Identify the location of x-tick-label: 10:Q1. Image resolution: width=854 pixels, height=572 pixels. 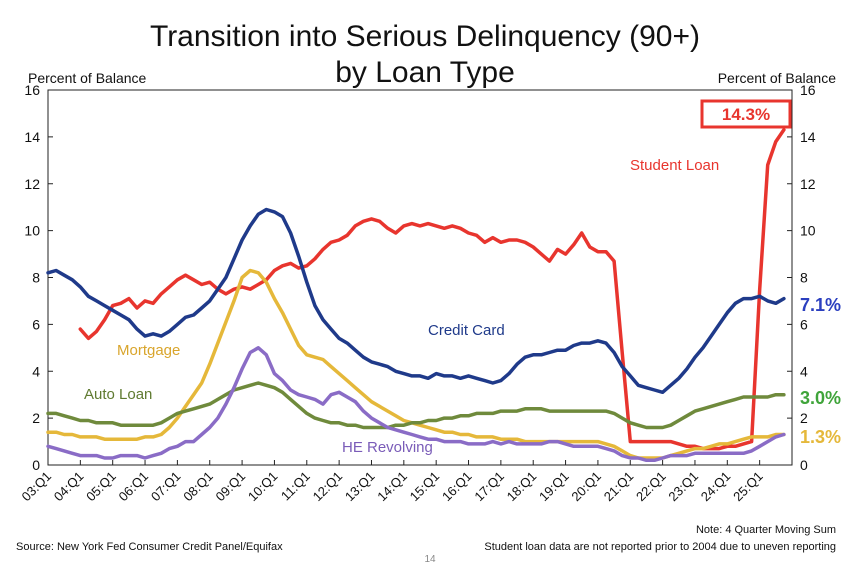
(263, 487).